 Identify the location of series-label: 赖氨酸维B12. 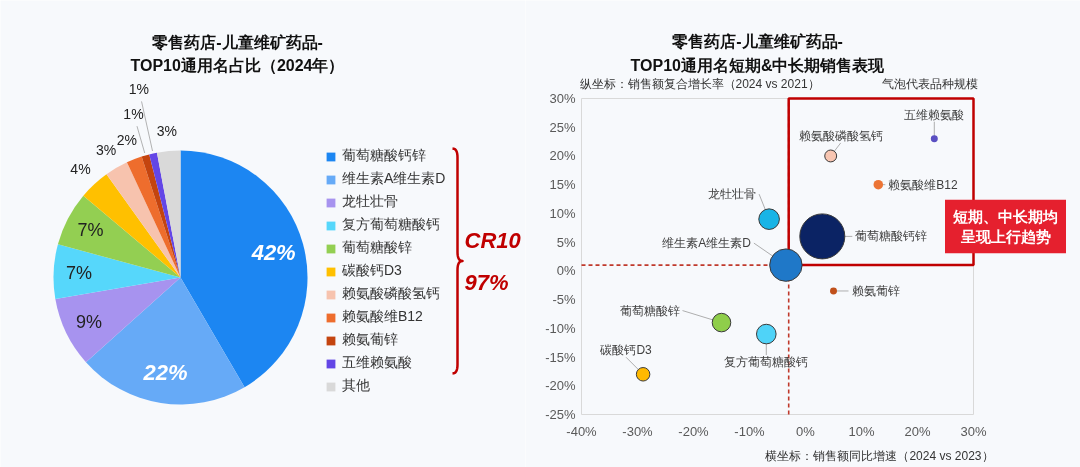
(923, 184).